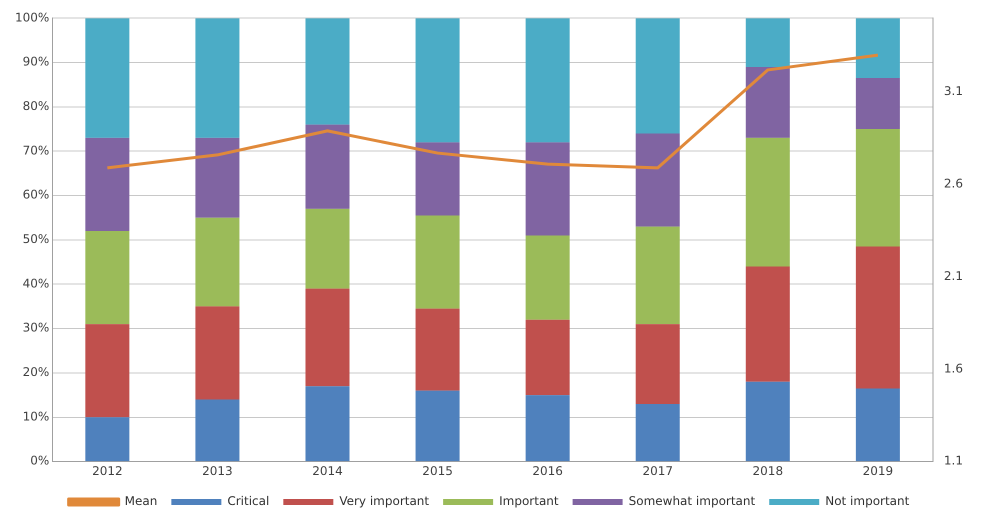  What do you see at coordinates (954, 183) in the screenshot?
I see `y2-tick-label: 2.6` at bounding box center [954, 183].